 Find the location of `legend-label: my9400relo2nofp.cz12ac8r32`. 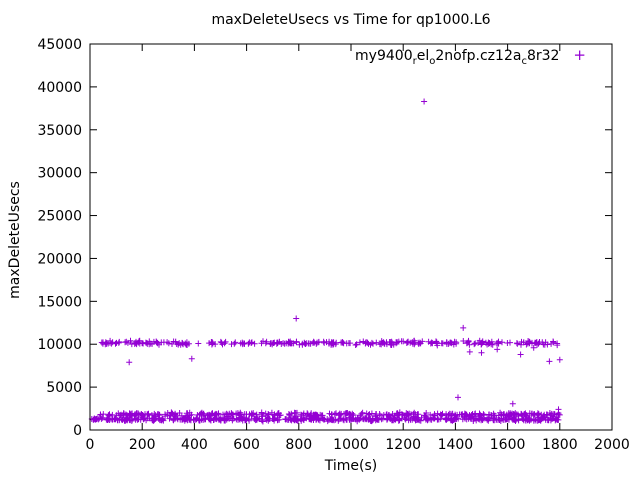

legend-label: my9400relo2nofp.cz12ac8r32 is located at coordinates (457, 57).